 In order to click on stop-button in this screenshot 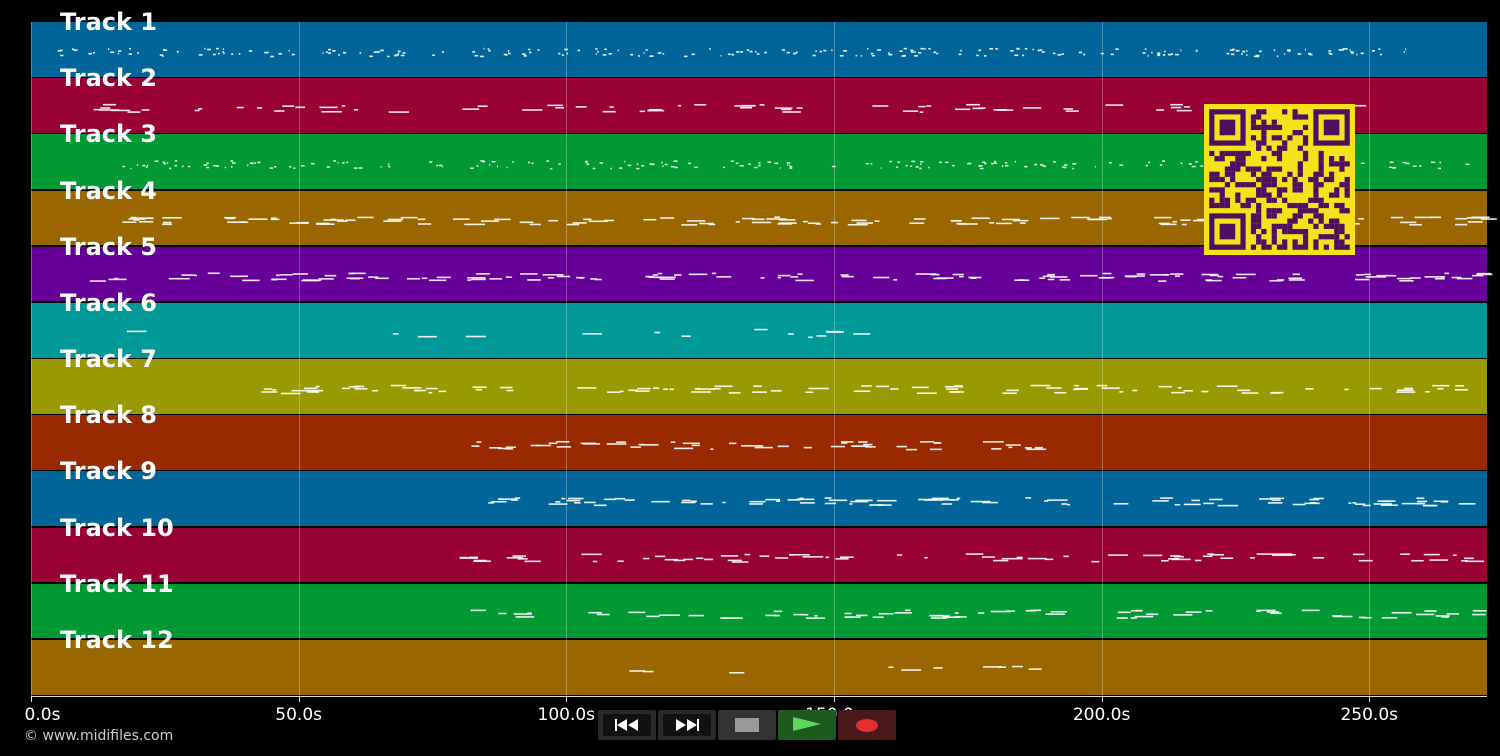, I will do `click(747, 725)`.